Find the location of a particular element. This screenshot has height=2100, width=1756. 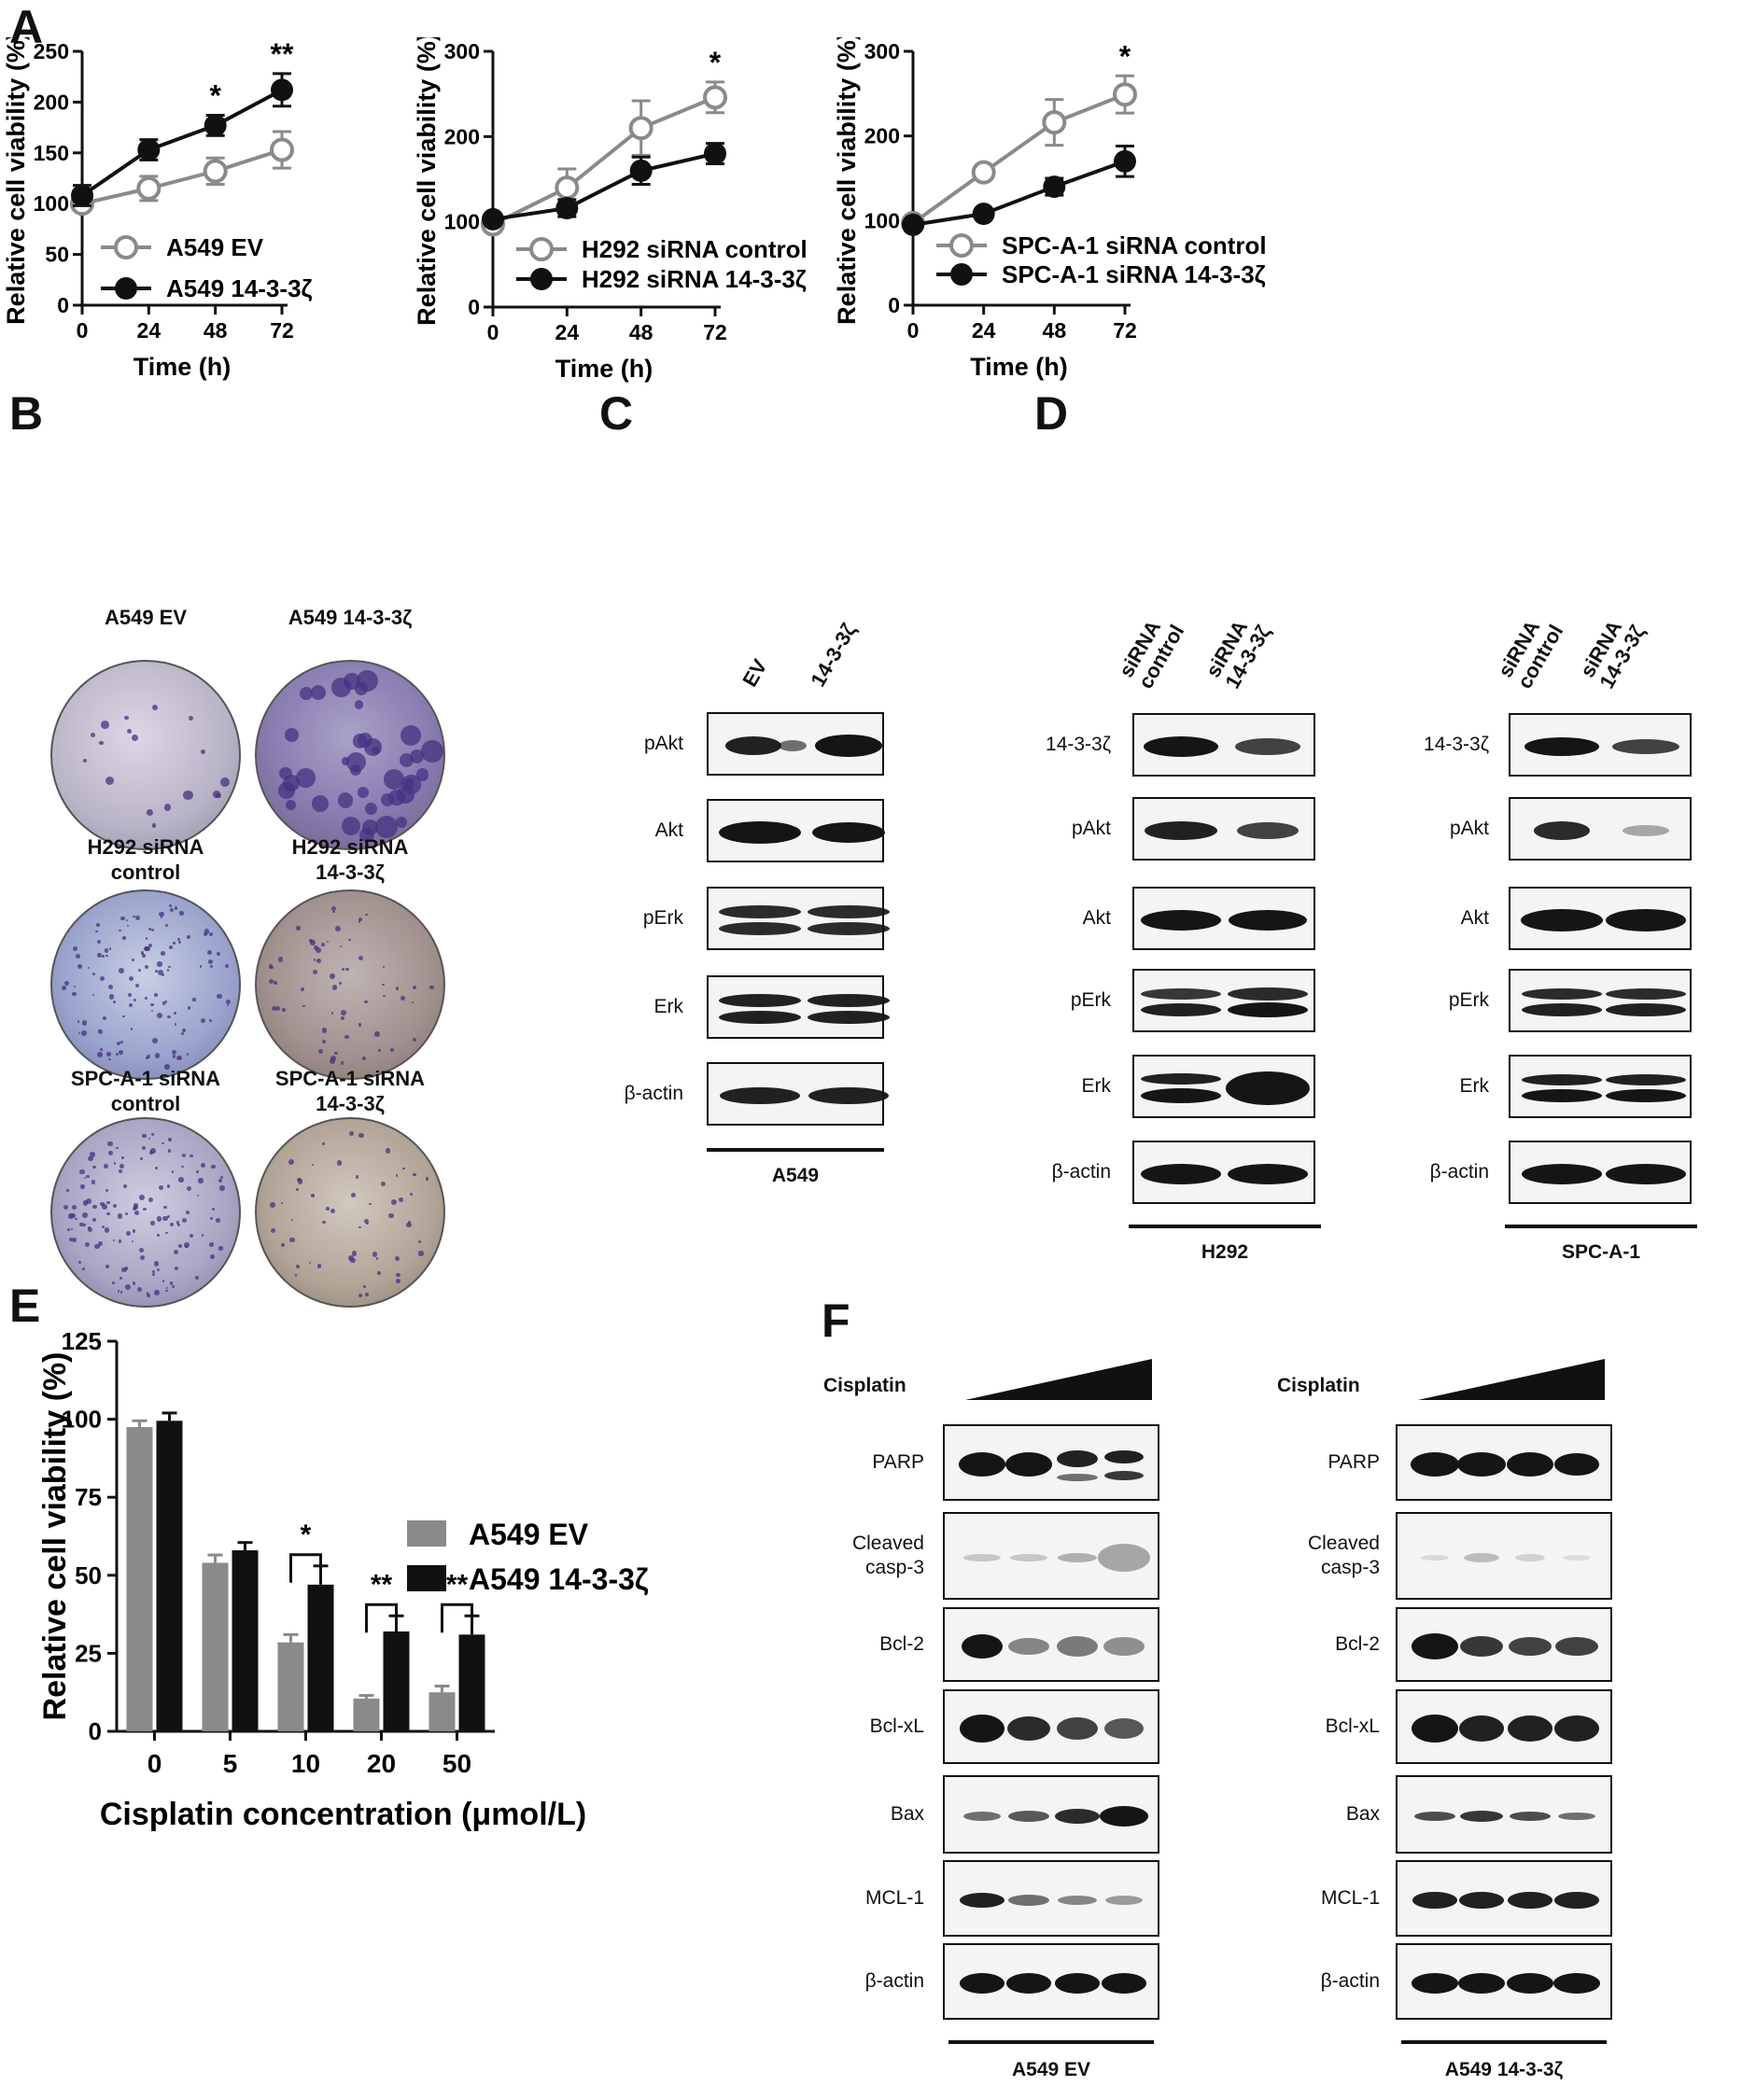

x-tick-label: 72 is located at coordinates (715, 332).